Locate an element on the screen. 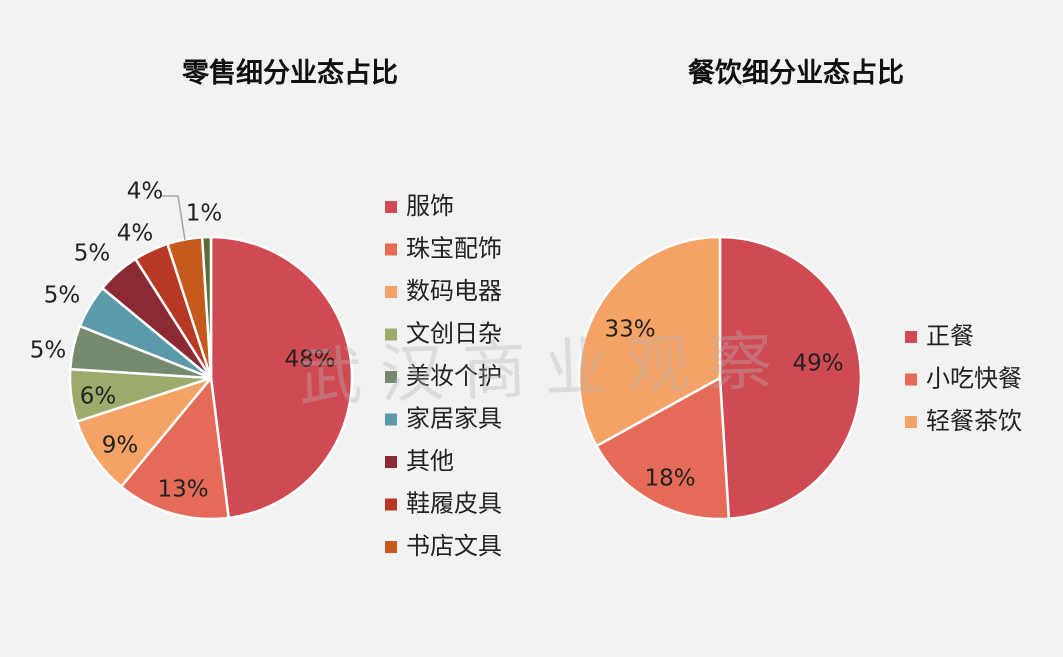 The height and width of the screenshot is (657, 1063). retail-legend-label-4: 美妆个护 is located at coordinates (454, 376).